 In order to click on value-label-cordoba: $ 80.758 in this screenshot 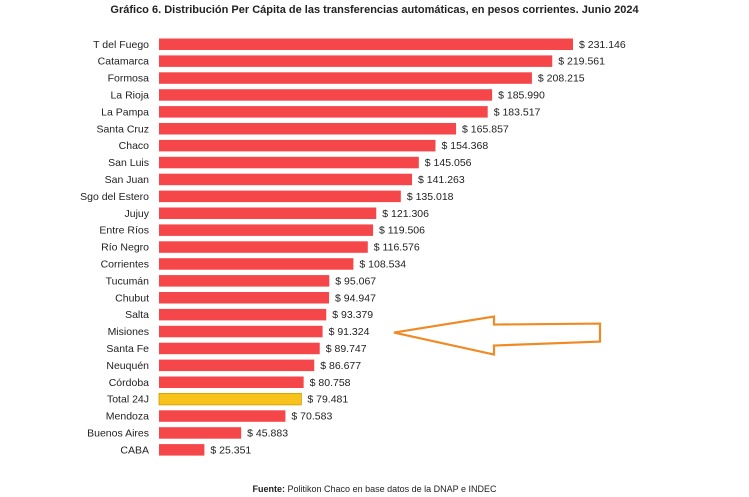, I will do `click(330, 383)`.